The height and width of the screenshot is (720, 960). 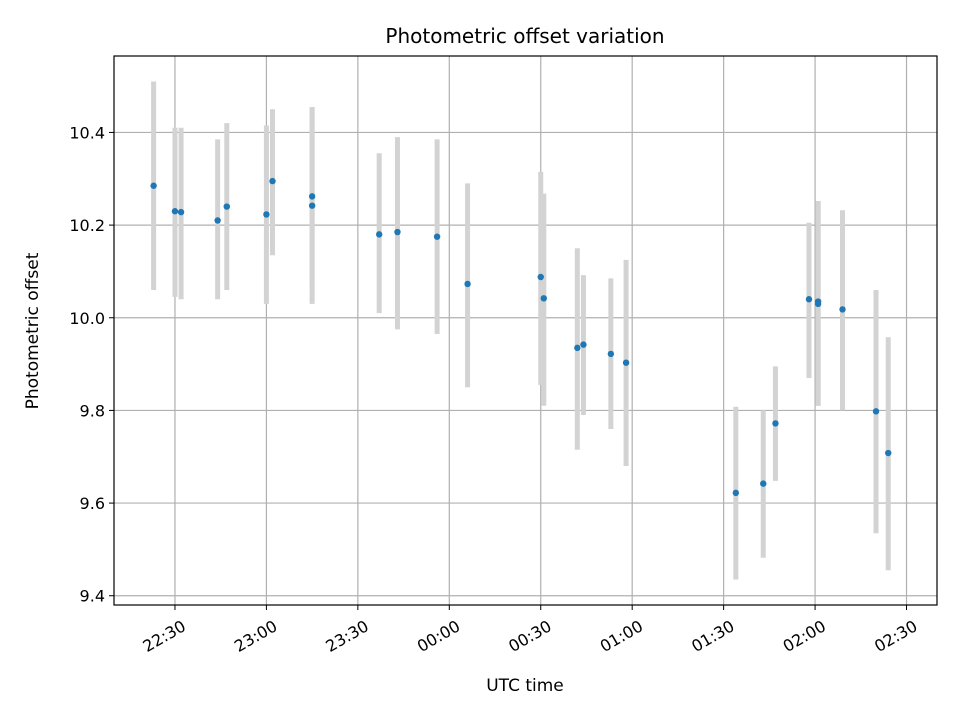 What do you see at coordinates (91, 364) in the screenshot?
I see `y-axis-ticks: 9.4 9.6 9.8 10.0 10.2 10.4` at bounding box center [91, 364].